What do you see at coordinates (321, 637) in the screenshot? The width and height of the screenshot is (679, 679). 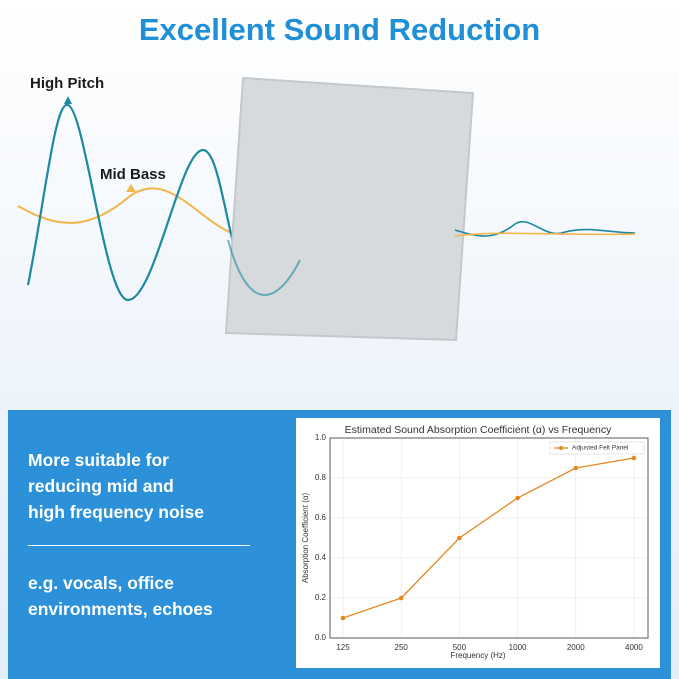 I see `y-tick-label: 0.0` at bounding box center [321, 637].